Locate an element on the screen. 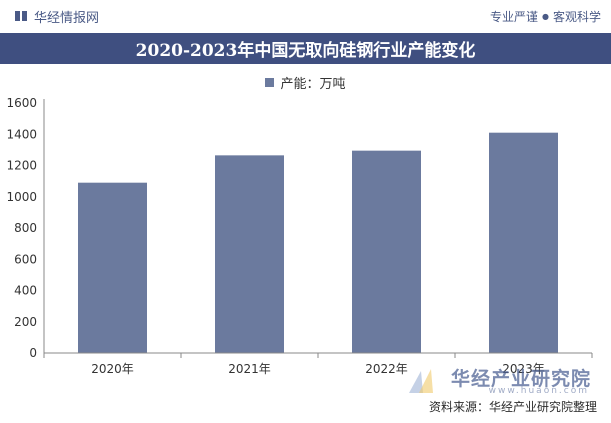 The image size is (611, 423). tagline: 专业严谨 ● 客观科学 is located at coordinates (545, 16).